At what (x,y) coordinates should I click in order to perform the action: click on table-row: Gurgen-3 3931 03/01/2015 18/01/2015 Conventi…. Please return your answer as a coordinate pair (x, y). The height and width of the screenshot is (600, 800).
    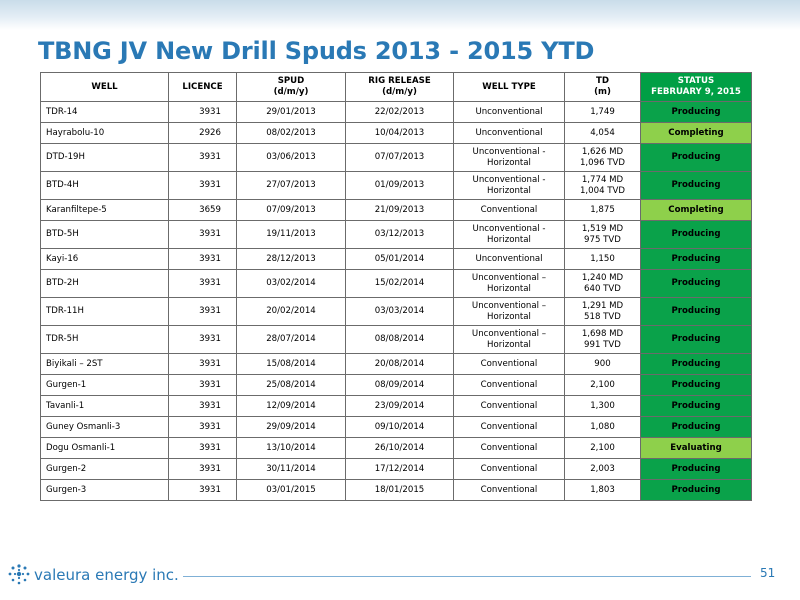
    Looking at the image, I should click on (396, 490).